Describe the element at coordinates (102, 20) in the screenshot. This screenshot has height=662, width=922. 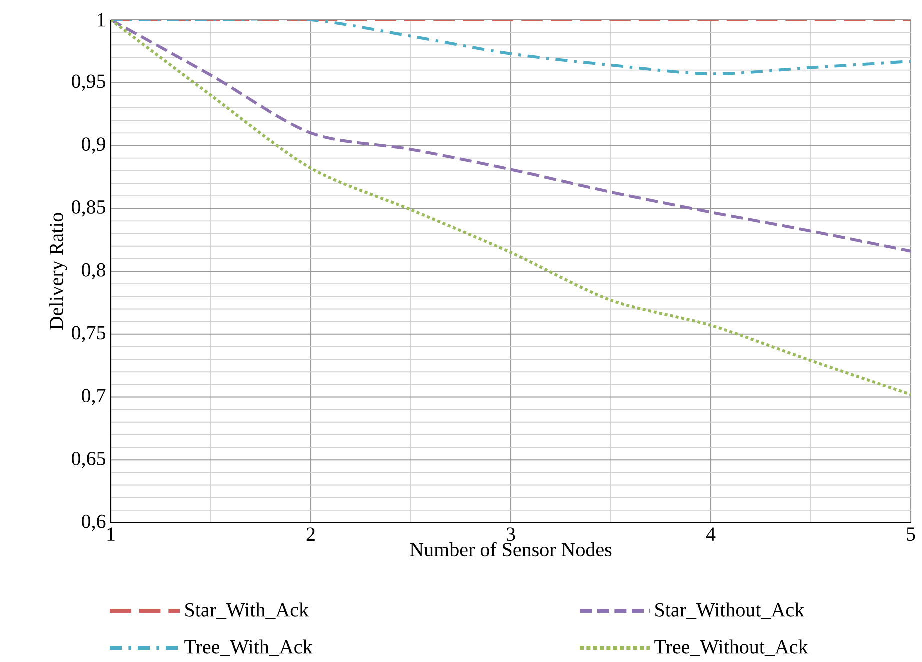
I see `y-tick-label: 1` at that location.